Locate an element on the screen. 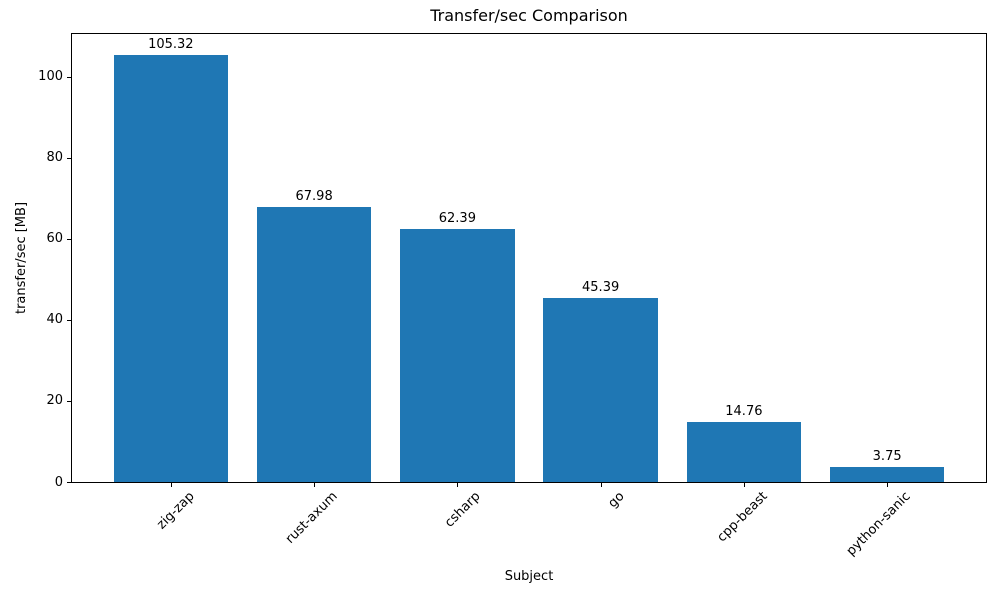 The width and height of the screenshot is (1000, 600). bar-value-label: 105.32 is located at coordinates (171, 45).